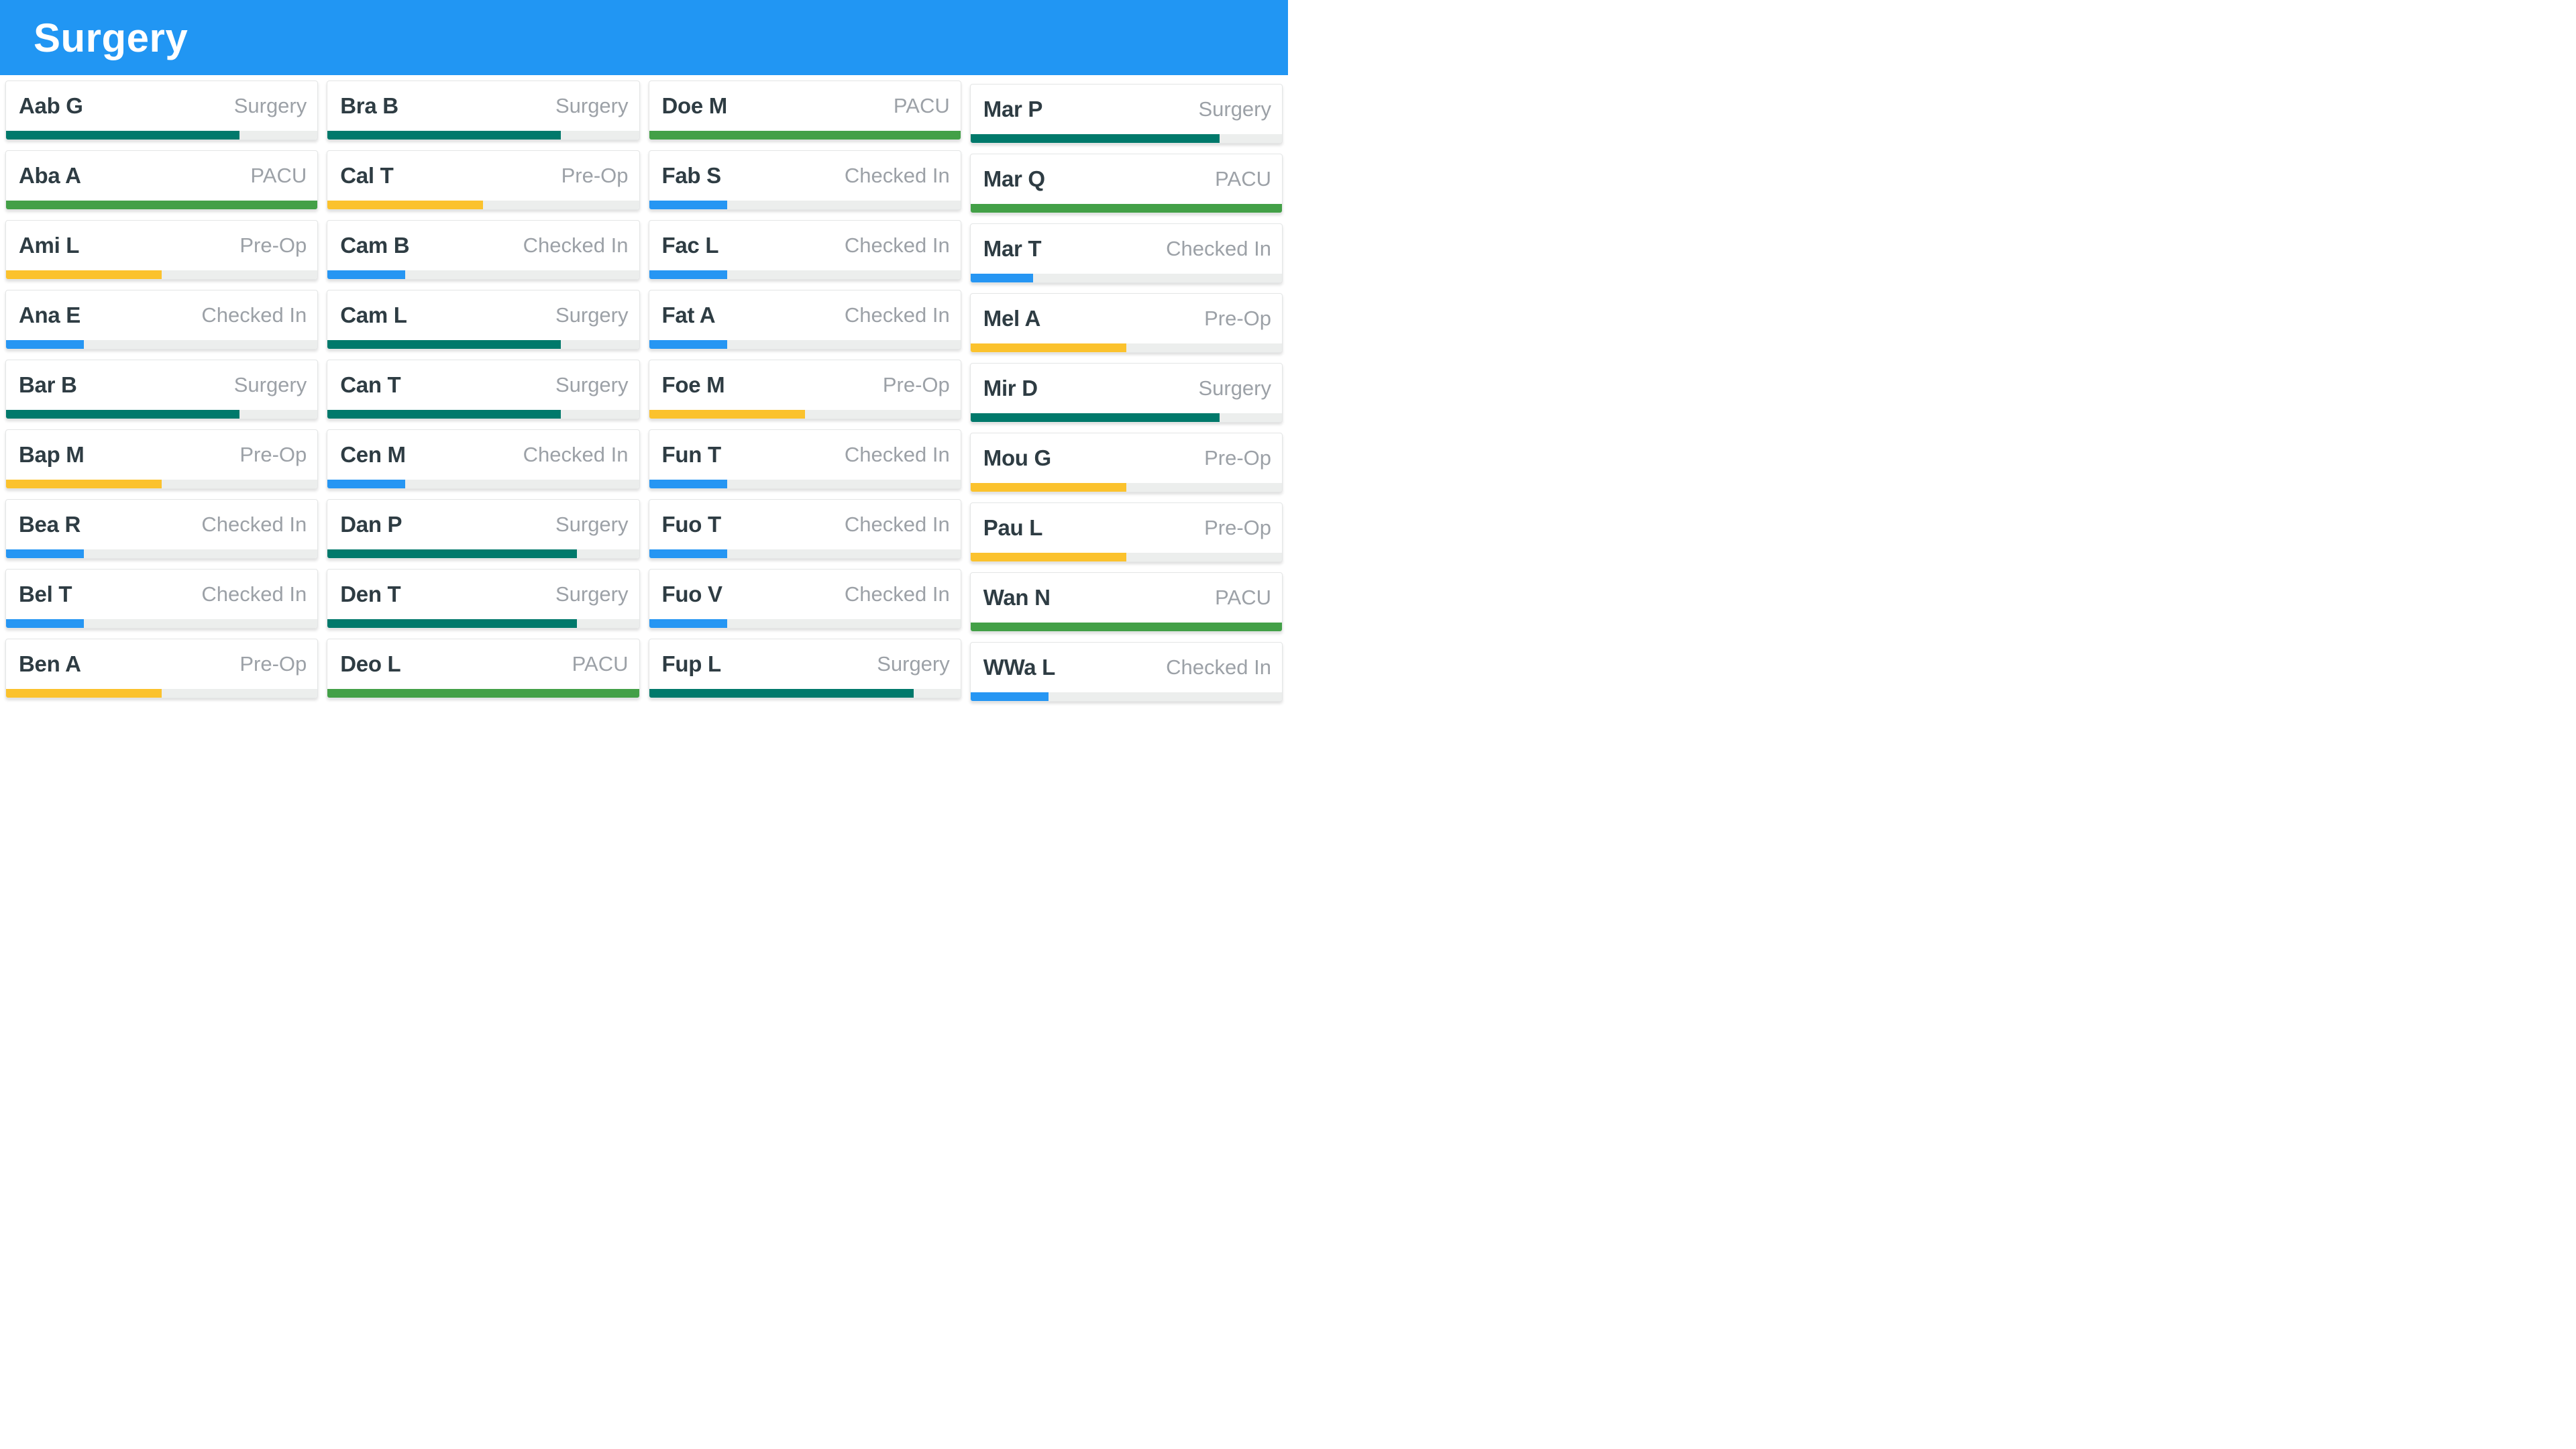 The height and width of the screenshot is (1449, 2576). What do you see at coordinates (1014, 178) in the screenshot?
I see `patient-name: Mar Q` at bounding box center [1014, 178].